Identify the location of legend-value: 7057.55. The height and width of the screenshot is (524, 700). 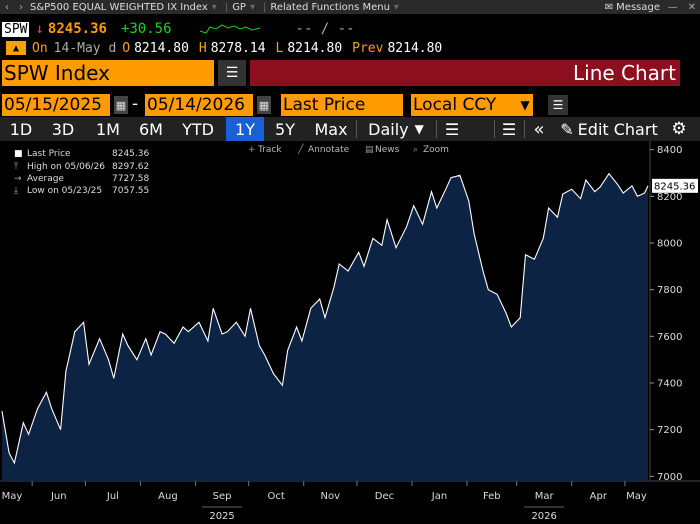
(130, 191).